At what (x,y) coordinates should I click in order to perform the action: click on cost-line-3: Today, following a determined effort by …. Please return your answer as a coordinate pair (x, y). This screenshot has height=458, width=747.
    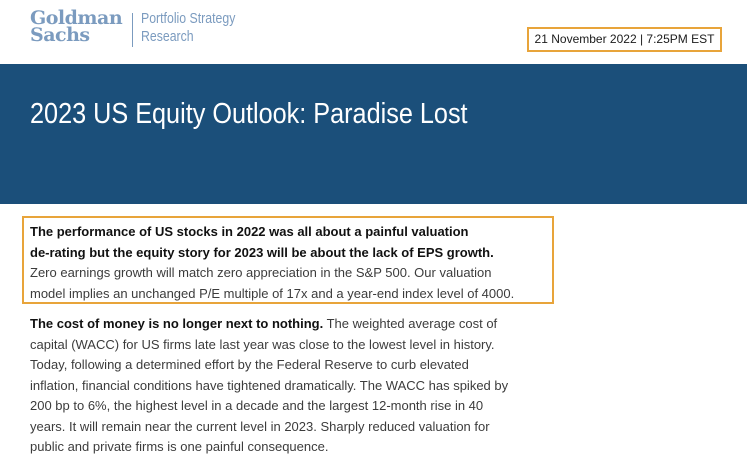
    Looking at the image, I should click on (249, 364).